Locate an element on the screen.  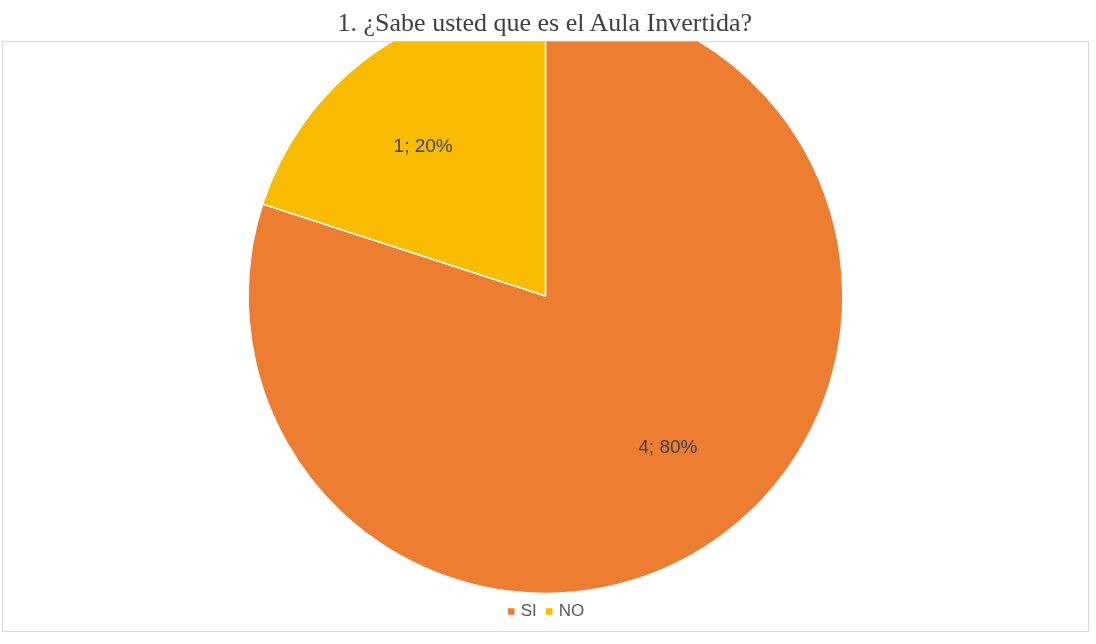
chart-title: 1. ¿Sabe usted que es el Aula Invertida? is located at coordinates (544, 22).